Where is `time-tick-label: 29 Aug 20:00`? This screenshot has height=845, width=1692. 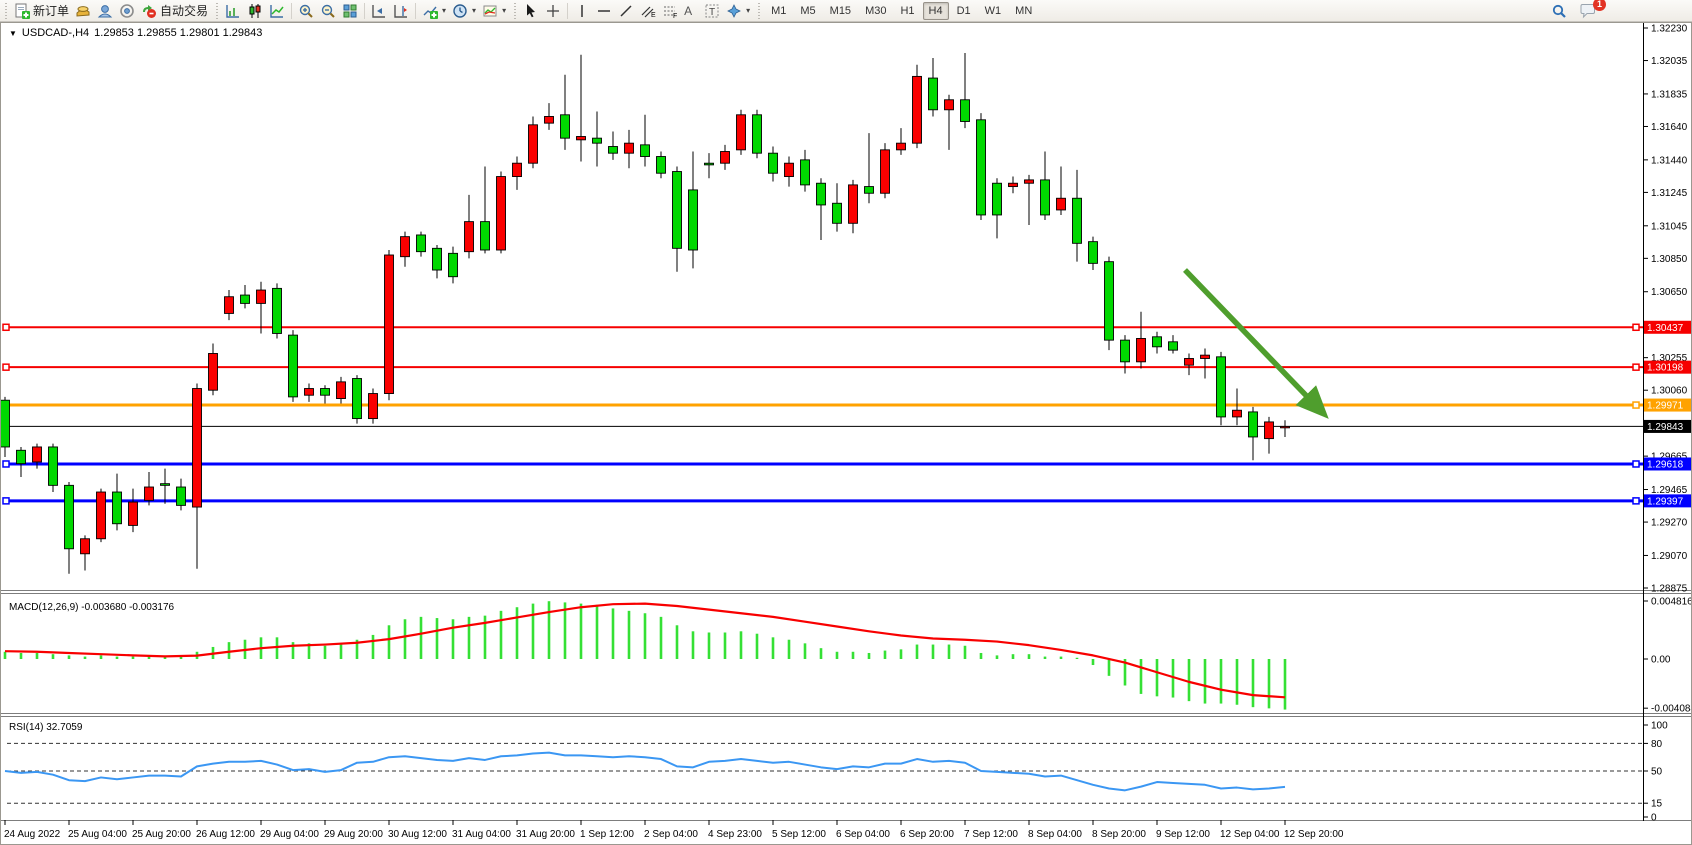 time-tick-label: 29 Aug 20:00 is located at coordinates (353, 834).